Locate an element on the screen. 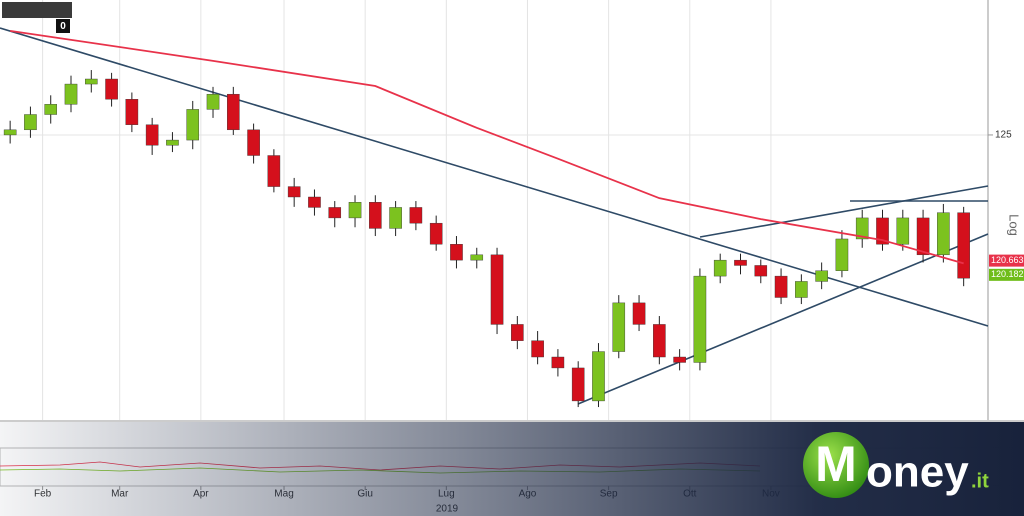  logo-m: M is located at coordinates (836, 464).